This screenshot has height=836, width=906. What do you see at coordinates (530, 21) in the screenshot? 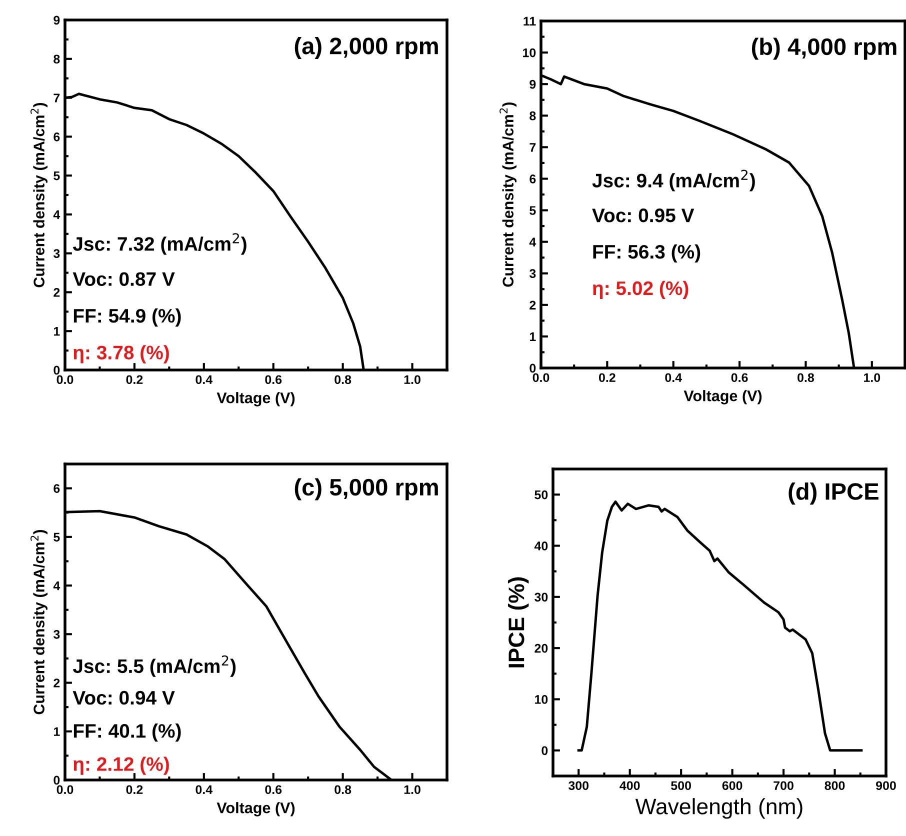
I see `y-tick-label: 11` at bounding box center [530, 21].